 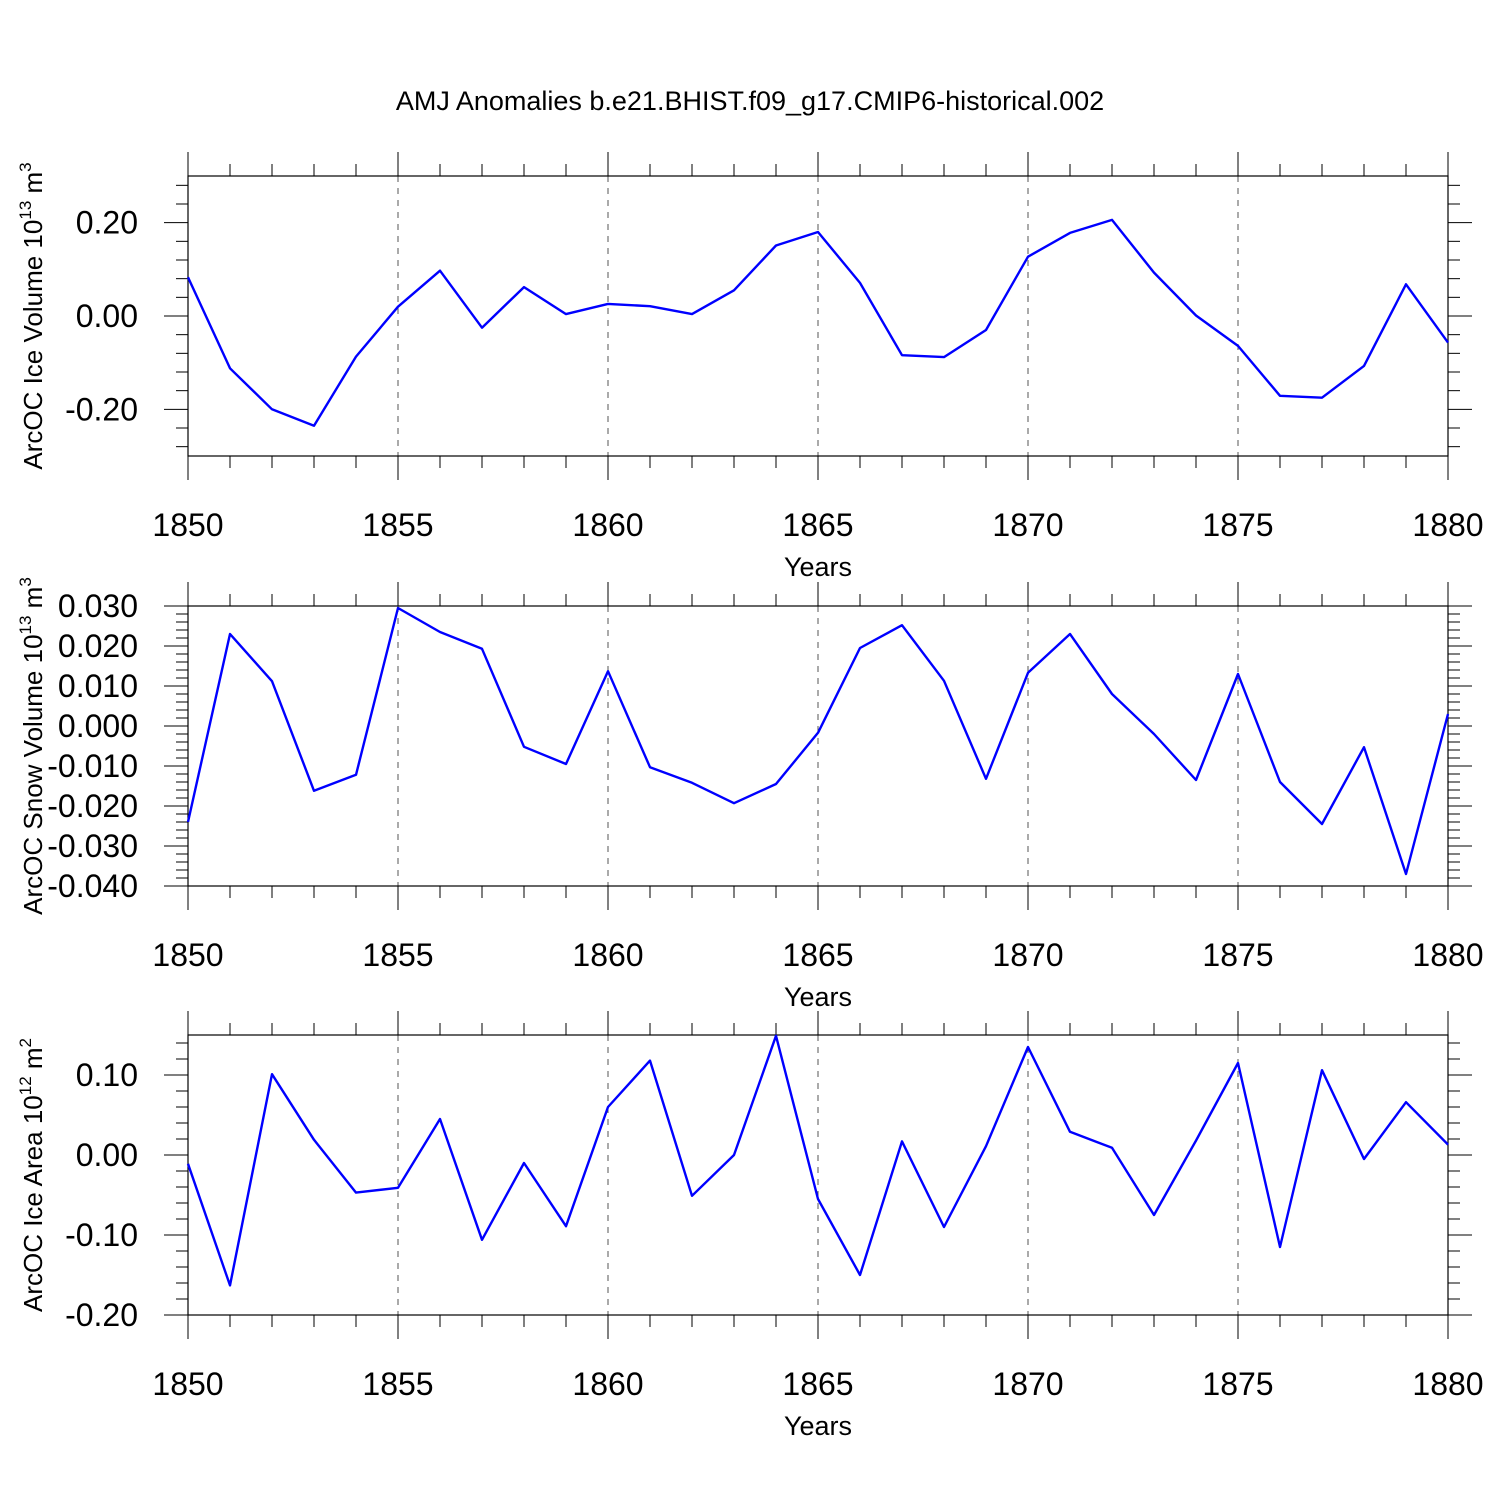 What do you see at coordinates (33, 774) in the screenshot?
I see `y-axis-label-text: ArcOC Snow Volume 10` at bounding box center [33, 774].